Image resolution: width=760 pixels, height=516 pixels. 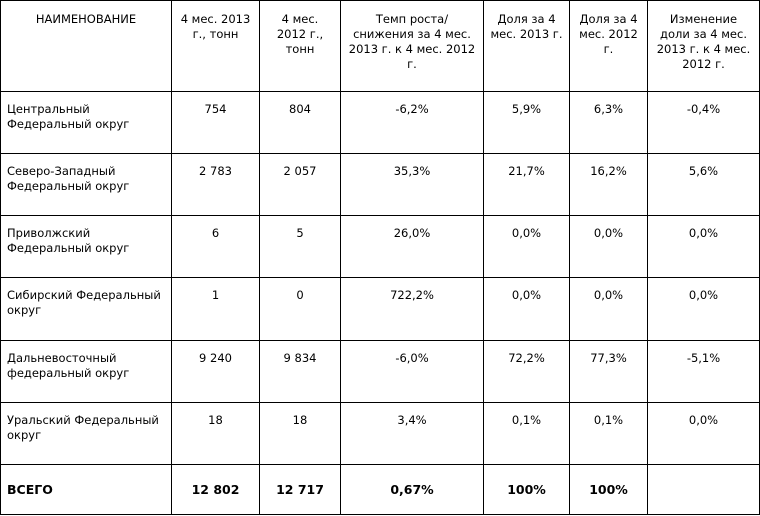 What do you see at coordinates (86, 309) in the screenshot?
I see `region-name-cell: Сибирский Федеральный округ` at bounding box center [86, 309].